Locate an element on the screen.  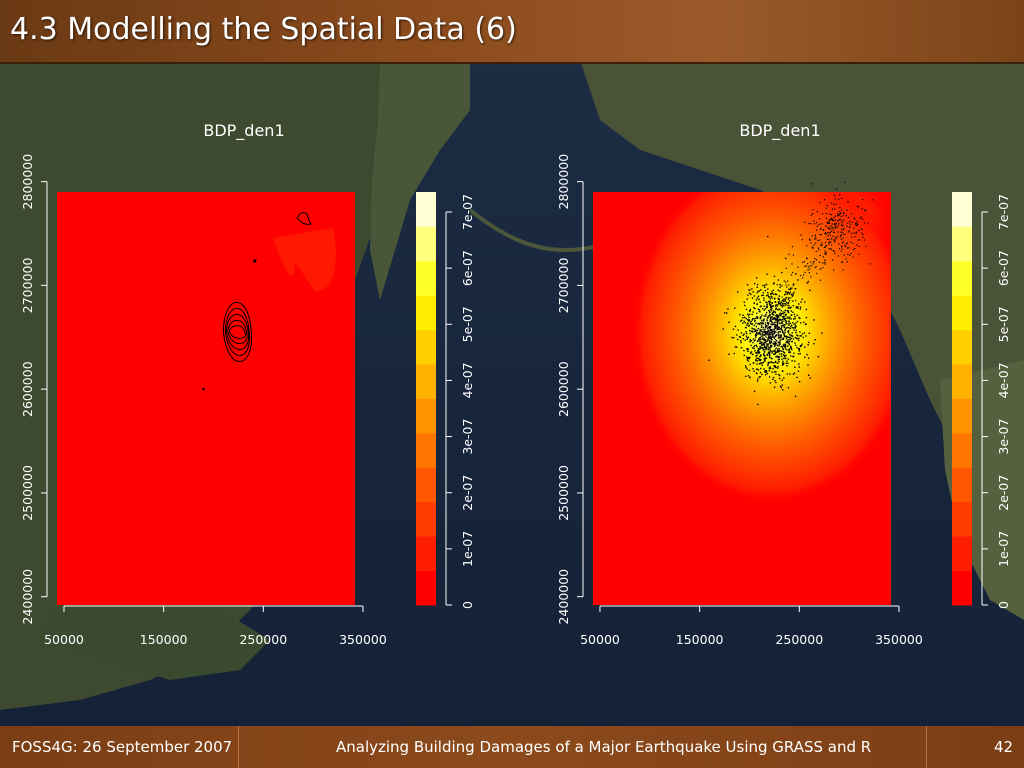
y-tick-label: 2500000 is located at coordinates (27, 493).